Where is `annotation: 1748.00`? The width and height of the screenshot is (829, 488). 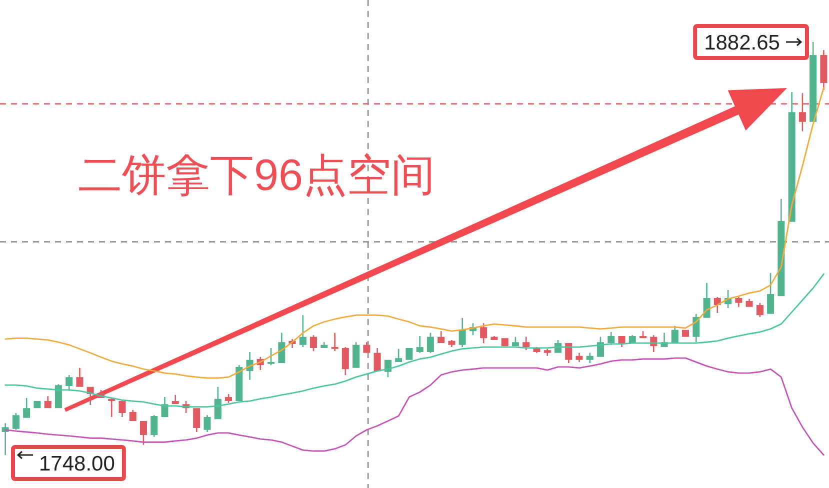 annotation: 1748.00 is located at coordinates (77, 464).